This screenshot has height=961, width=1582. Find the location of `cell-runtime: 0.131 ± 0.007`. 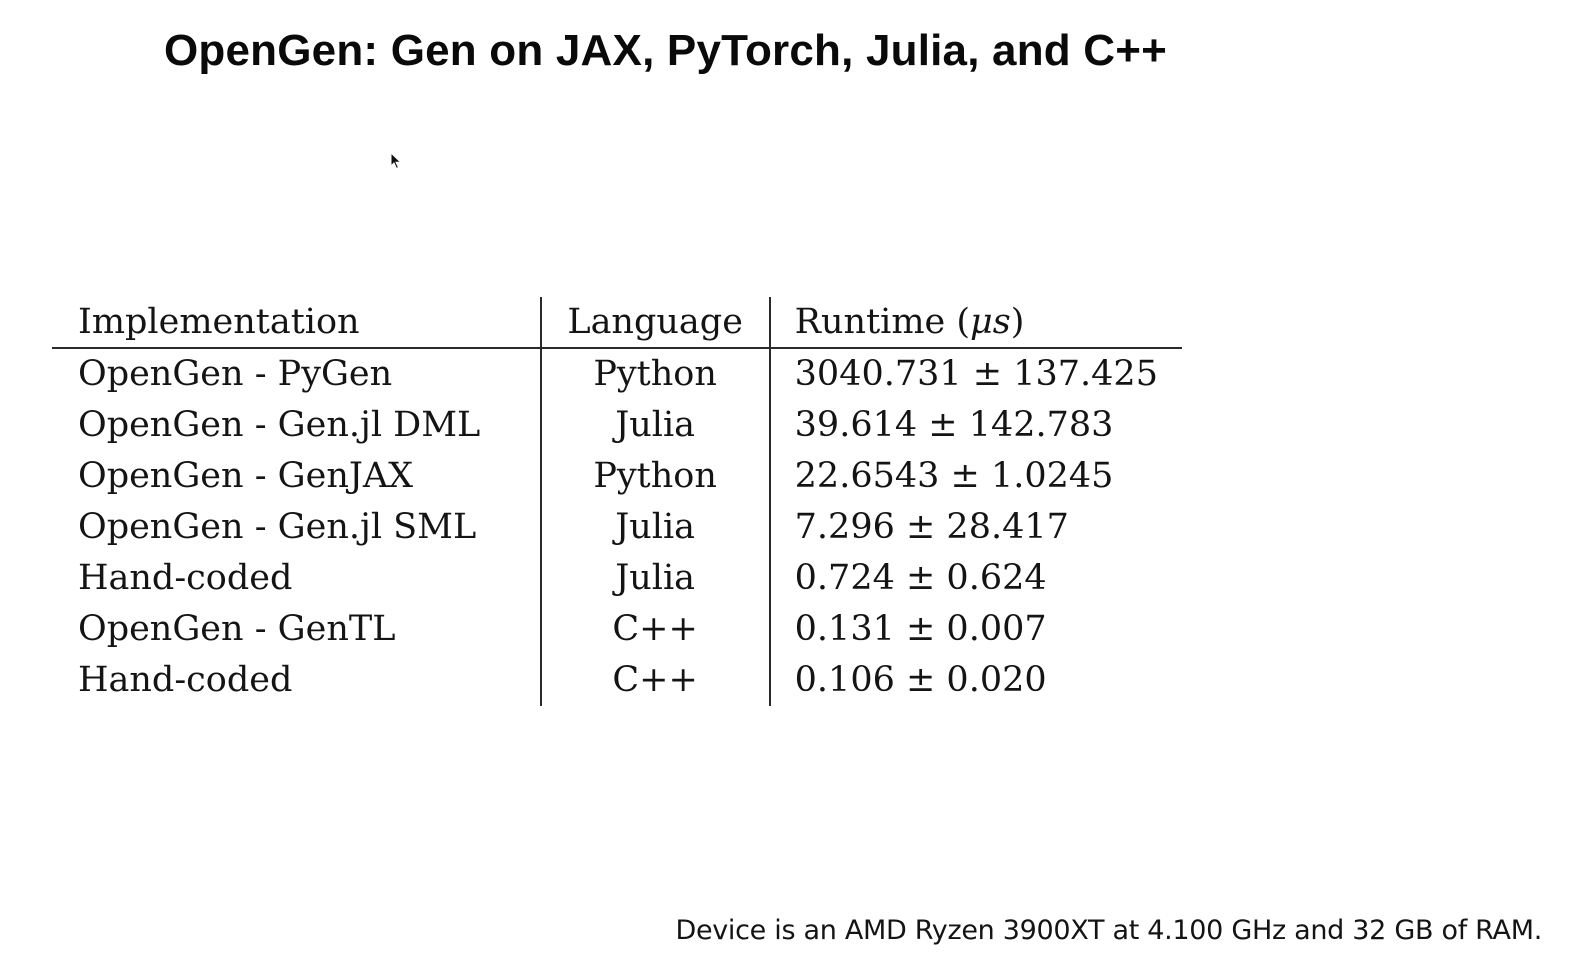

cell-runtime: 0.131 ± 0.007 is located at coordinates (975, 629).